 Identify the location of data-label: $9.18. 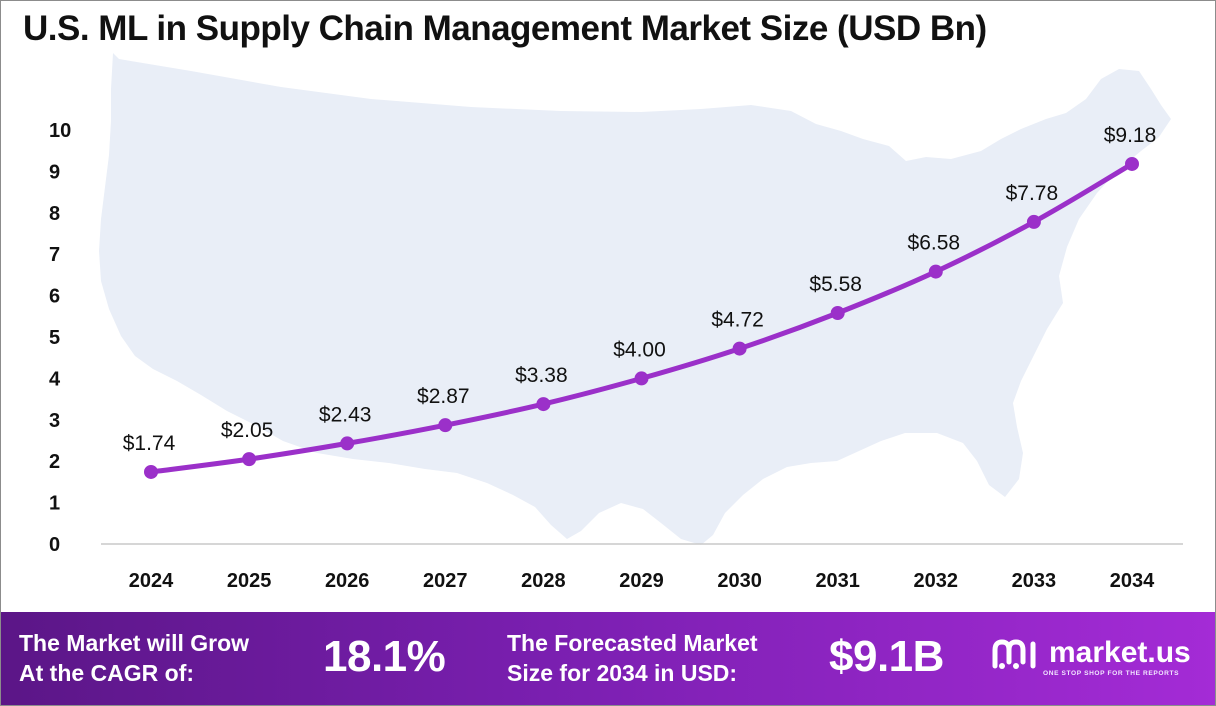
(1130, 135).